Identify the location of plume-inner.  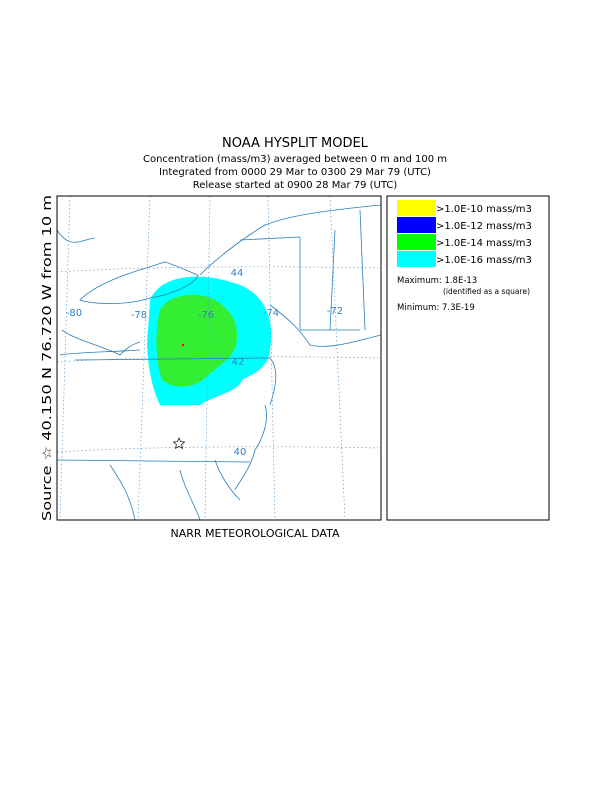
(197, 340).